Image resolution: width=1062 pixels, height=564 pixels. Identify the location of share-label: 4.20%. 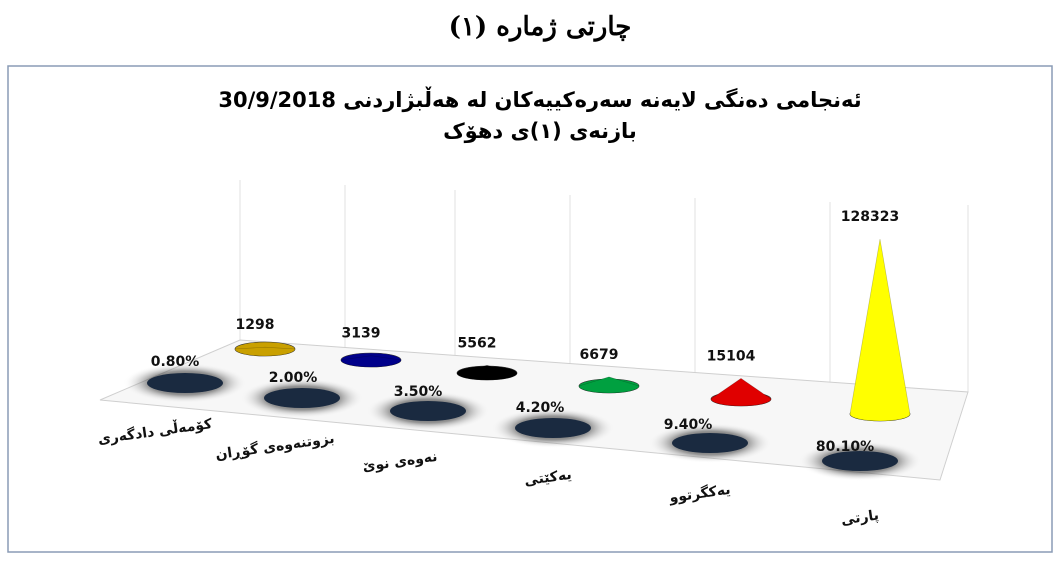
(540, 408).